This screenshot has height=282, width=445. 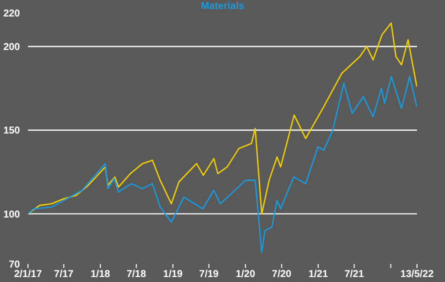 What do you see at coordinates (11, 131) in the screenshot?
I see `y-tick-label: 150` at bounding box center [11, 131].